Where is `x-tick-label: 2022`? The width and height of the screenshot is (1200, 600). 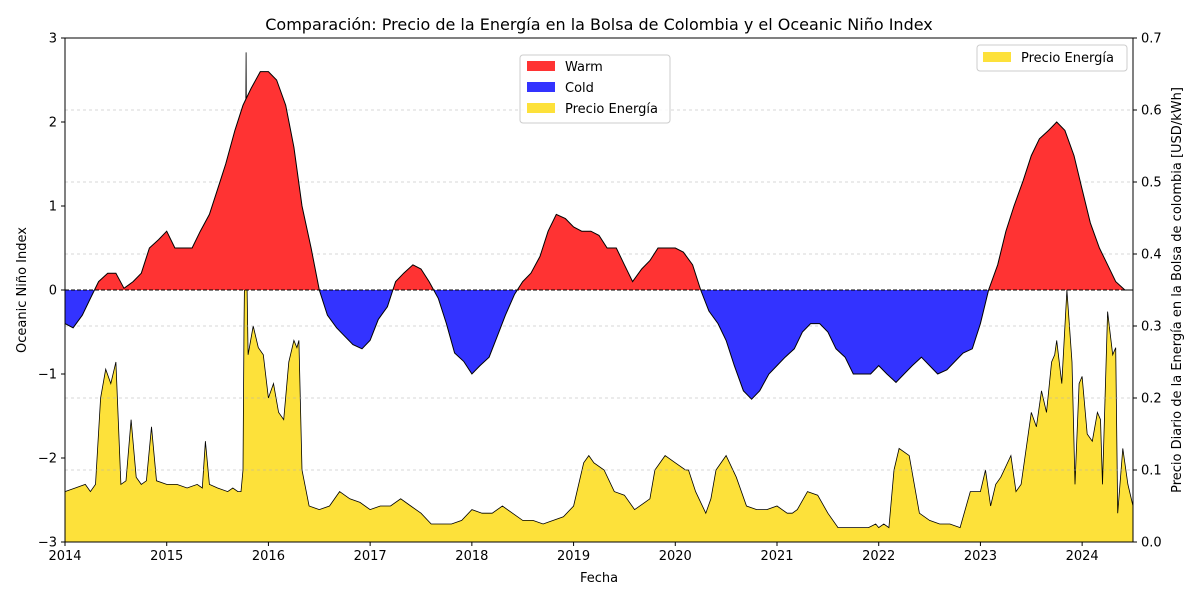
x-tick-label: 2022 is located at coordinates (878, 556).